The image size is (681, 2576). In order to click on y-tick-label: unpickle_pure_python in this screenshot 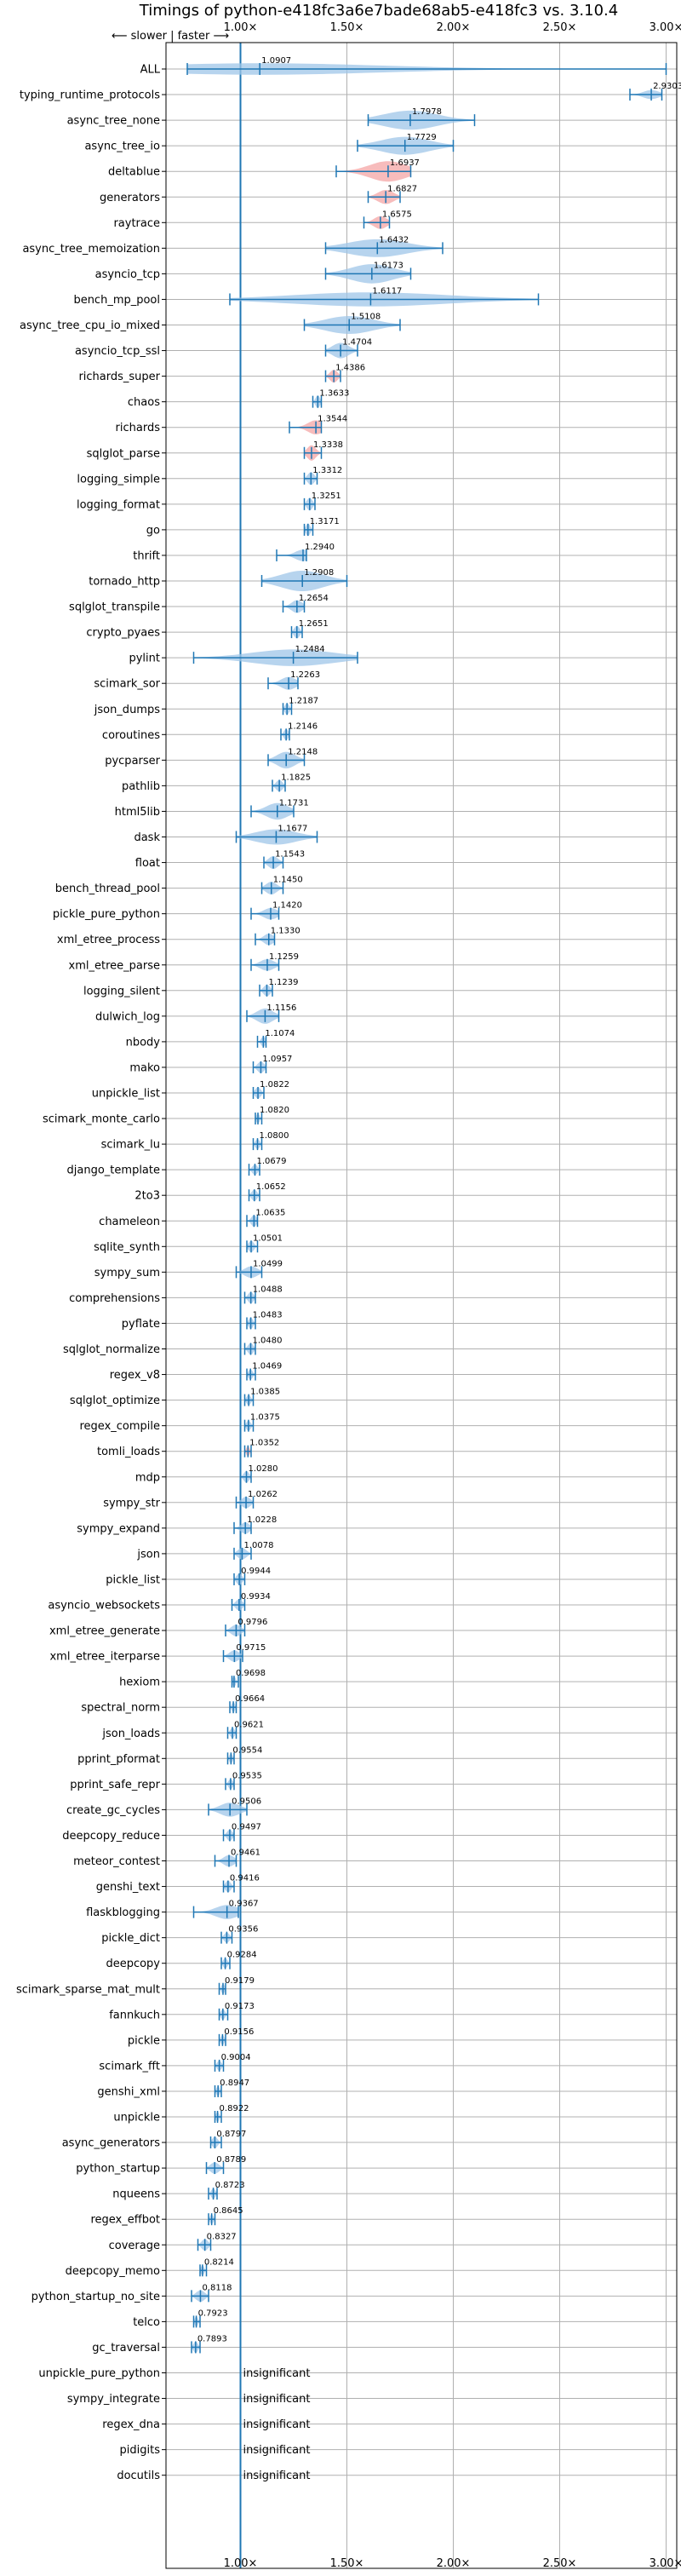, I will do `click(99, 2374)`.